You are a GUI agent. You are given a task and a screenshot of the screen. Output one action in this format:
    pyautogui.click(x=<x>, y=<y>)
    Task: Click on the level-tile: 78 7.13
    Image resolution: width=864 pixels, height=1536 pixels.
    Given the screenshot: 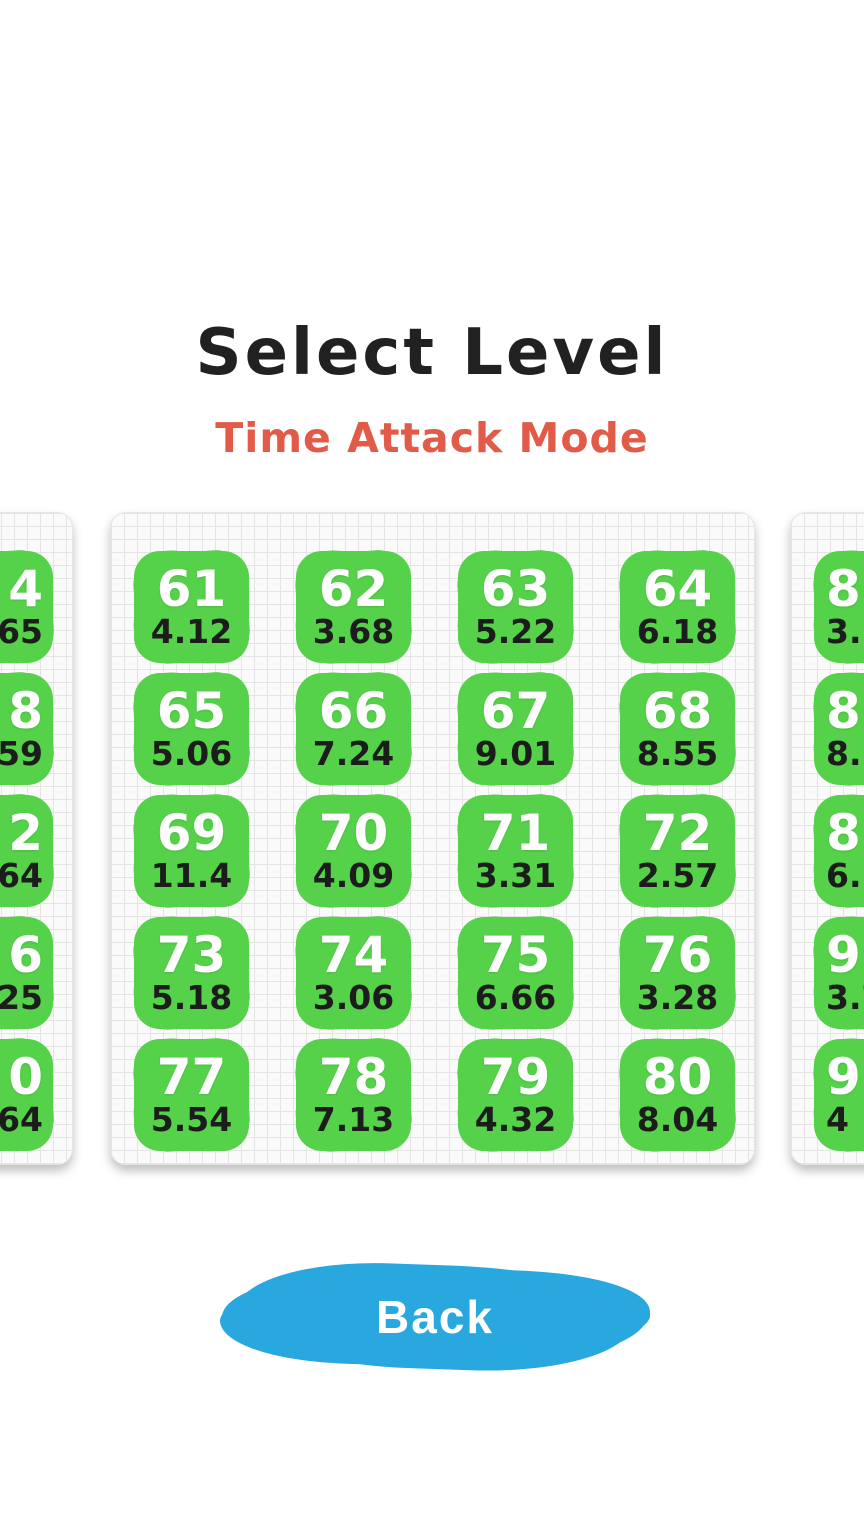 What is the action you would take?
    pyautogui.click(x=353, y=1095)
    